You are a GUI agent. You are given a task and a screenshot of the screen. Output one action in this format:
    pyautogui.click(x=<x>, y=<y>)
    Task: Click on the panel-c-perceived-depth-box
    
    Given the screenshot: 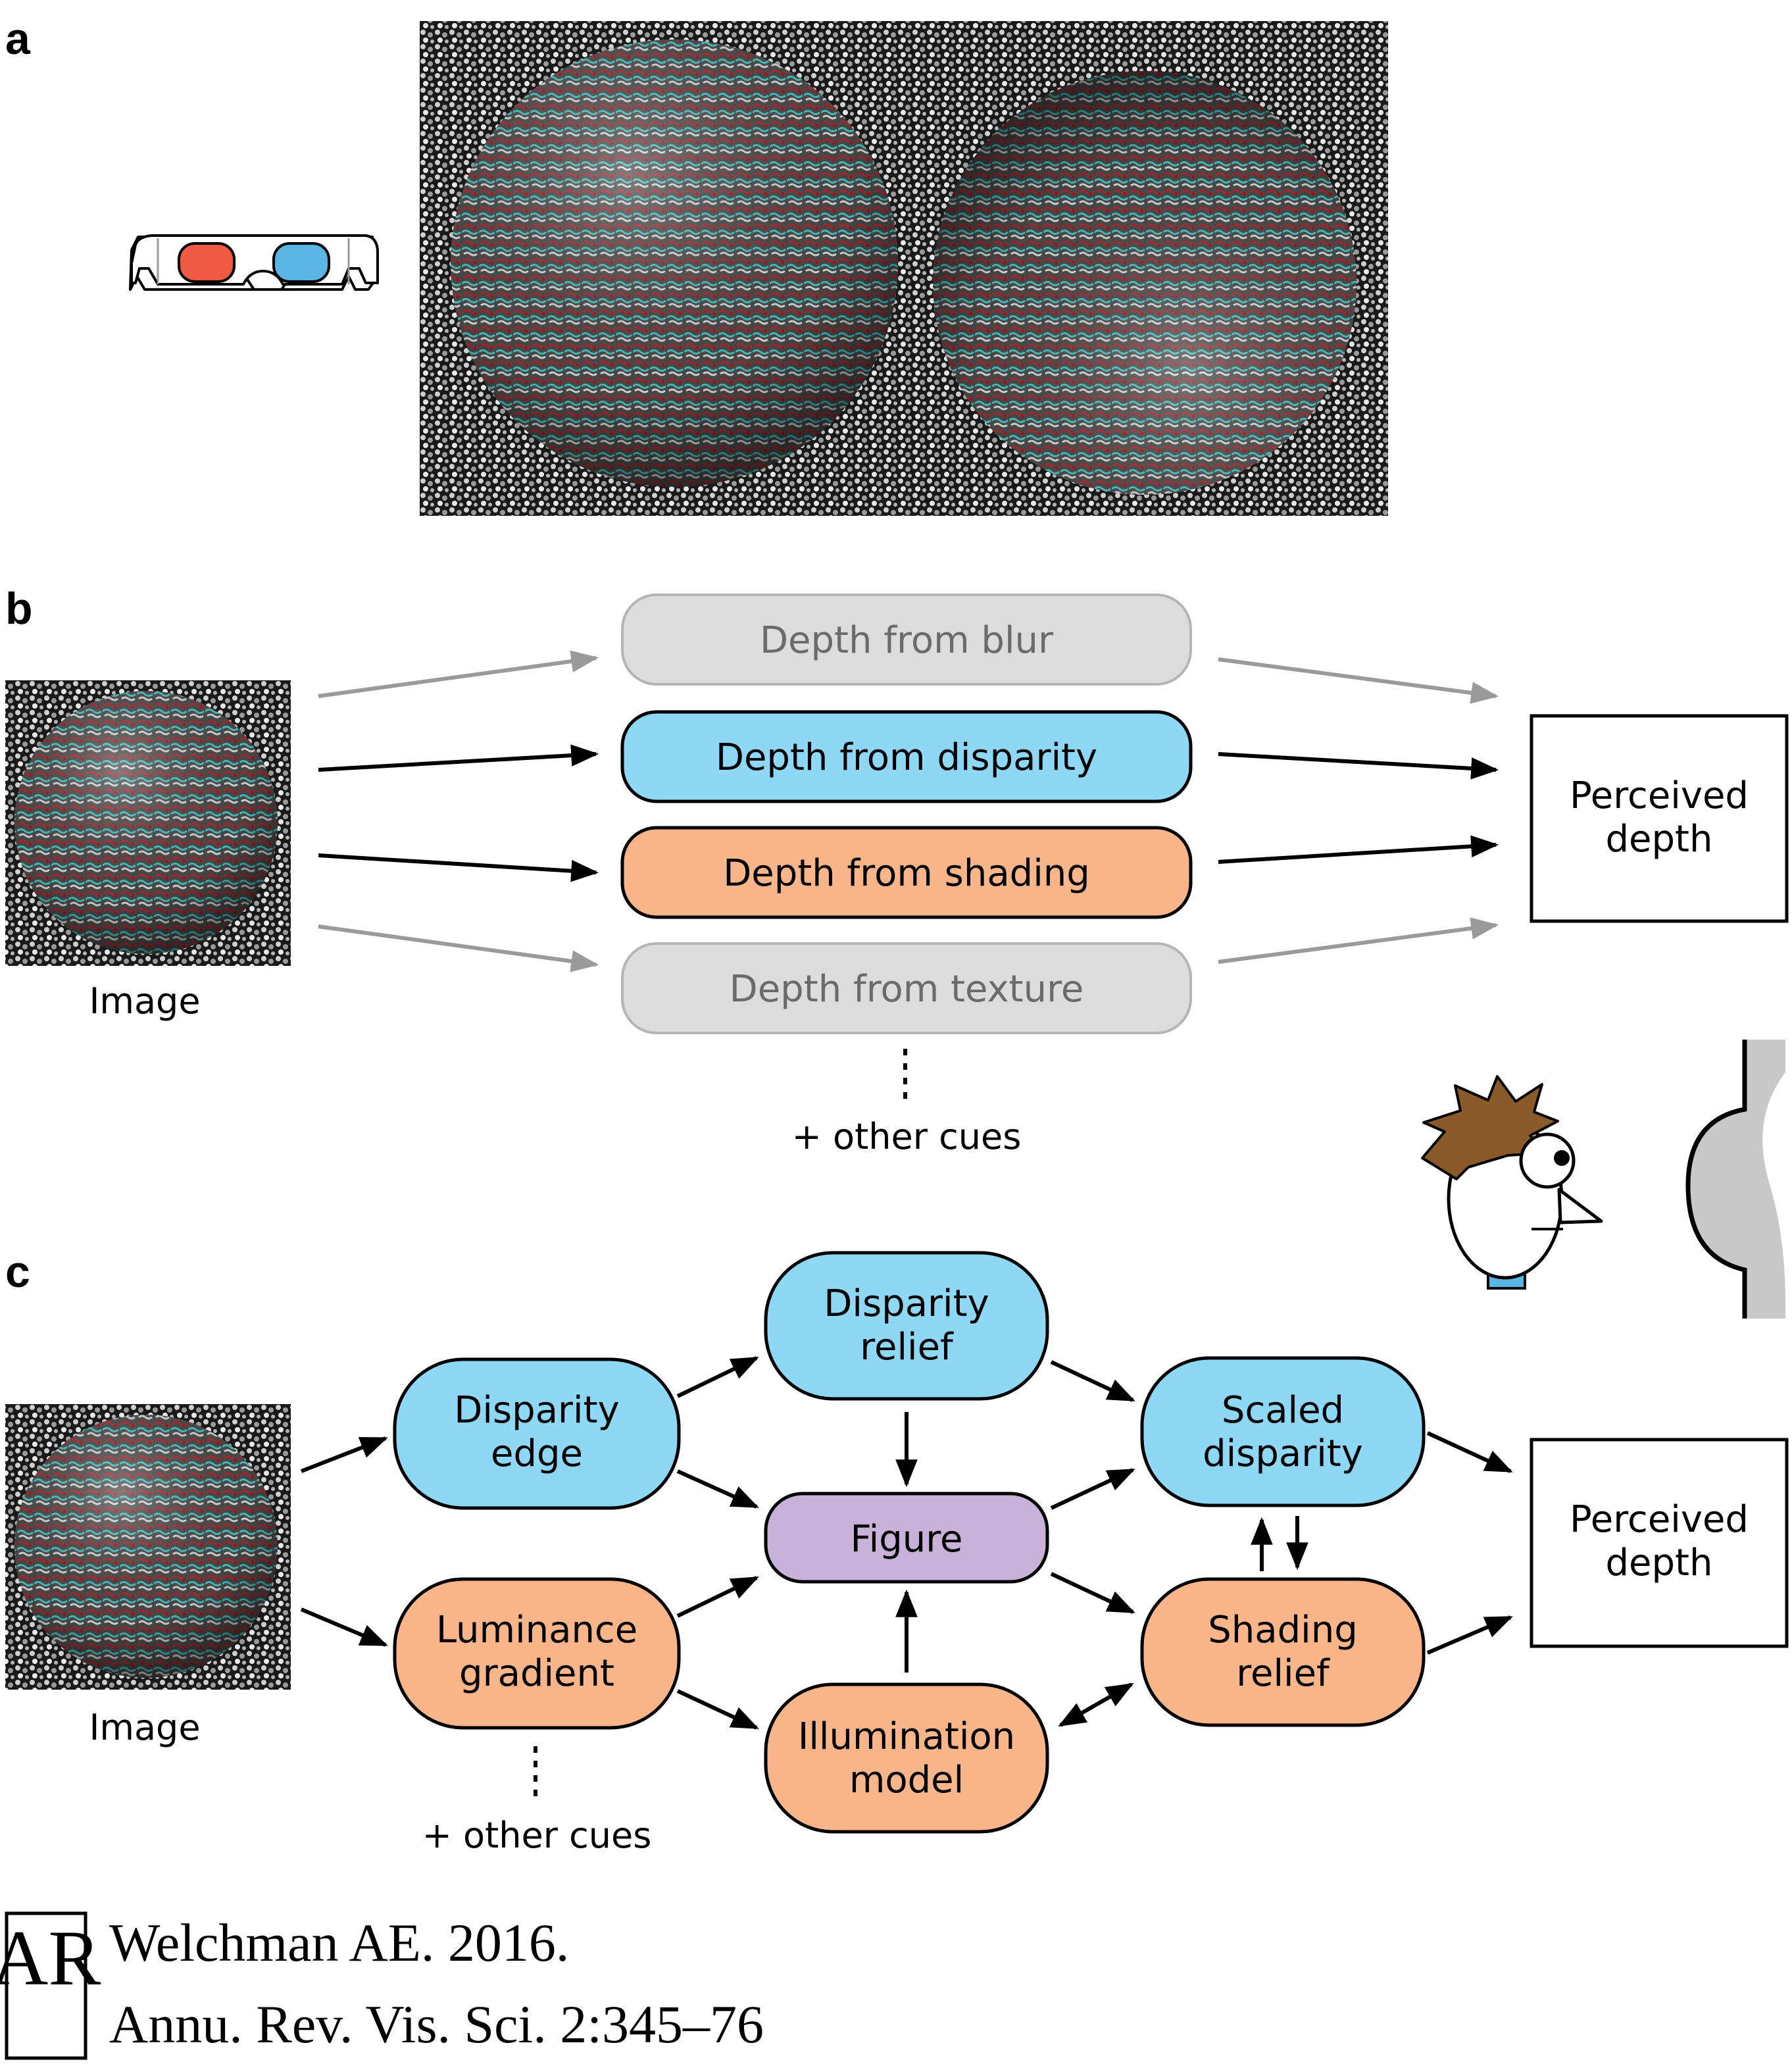 What is the action you would take?
    pyautogui.click(x=1660, y=1543)
    